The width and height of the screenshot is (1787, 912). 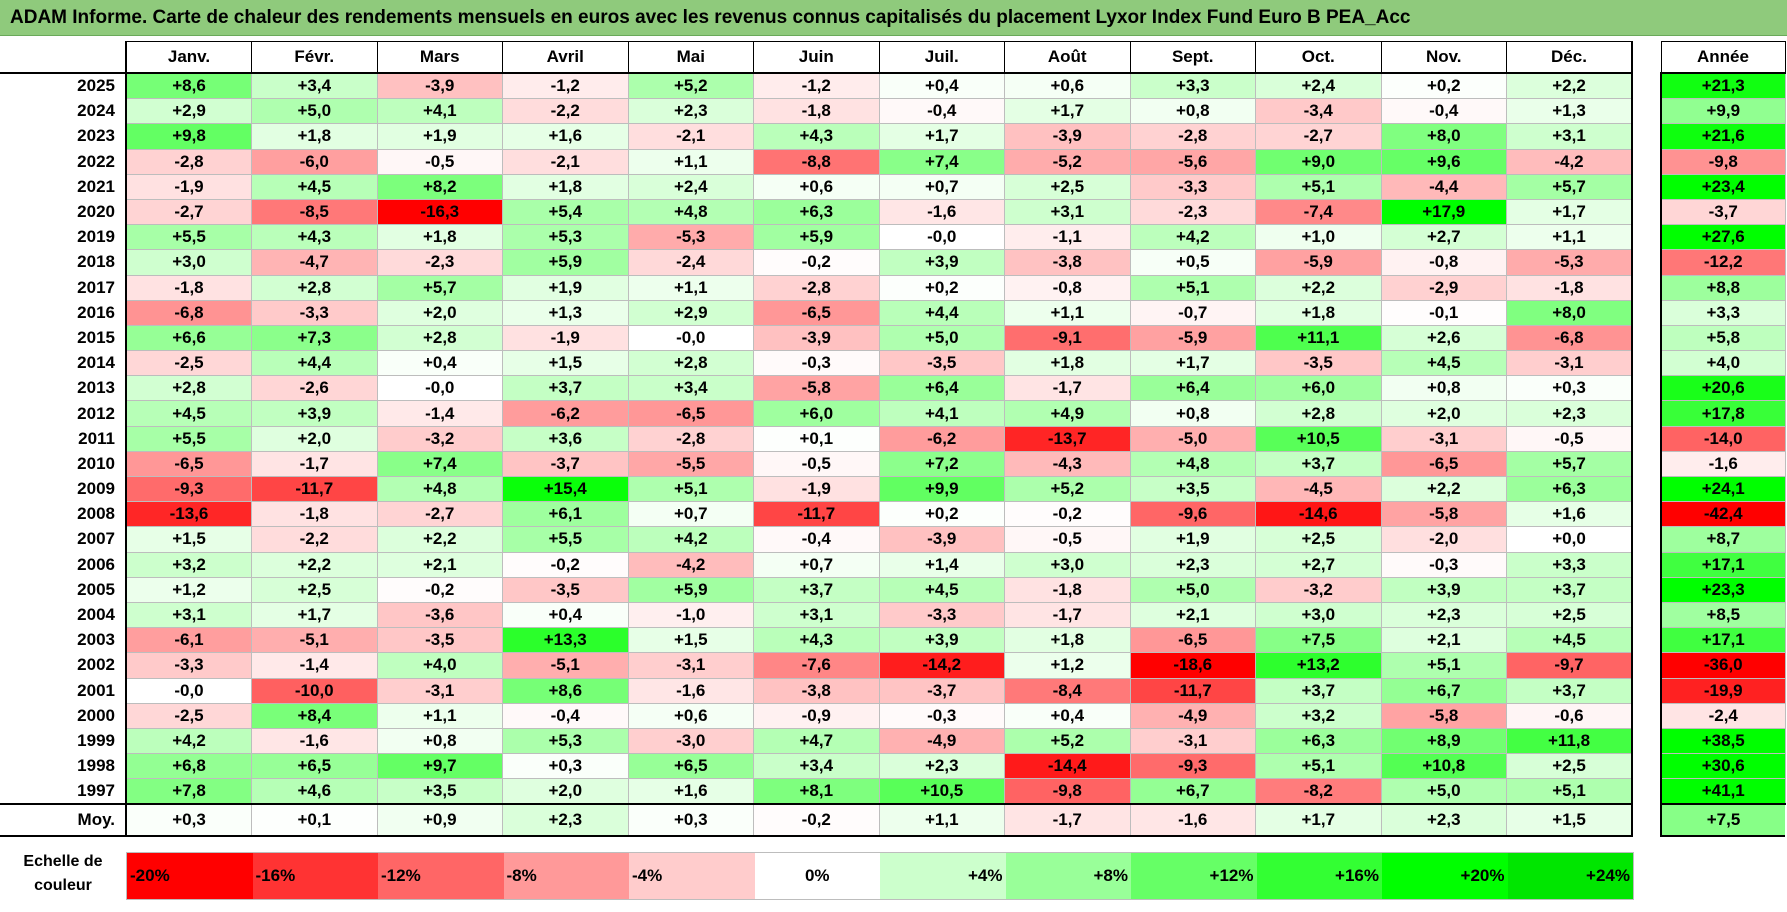 What do you see at coordinates (314, 388) in the screenshot?
I see `heatmap-cell: -2,6` at bounding box center [314, 388].